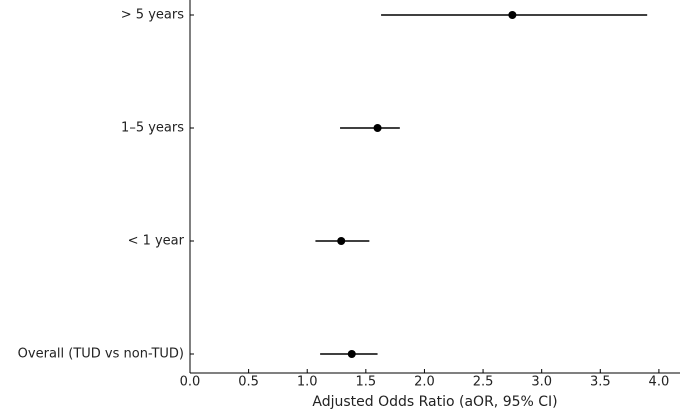 The height and width of the screenshot is (412, 685). What do you see at coordinates (434, 402) in the screenshot?
I see `x-axis-label: Adjusted Odds Ratio (aOR, 95% CI)` at bounding box center [434, 402].